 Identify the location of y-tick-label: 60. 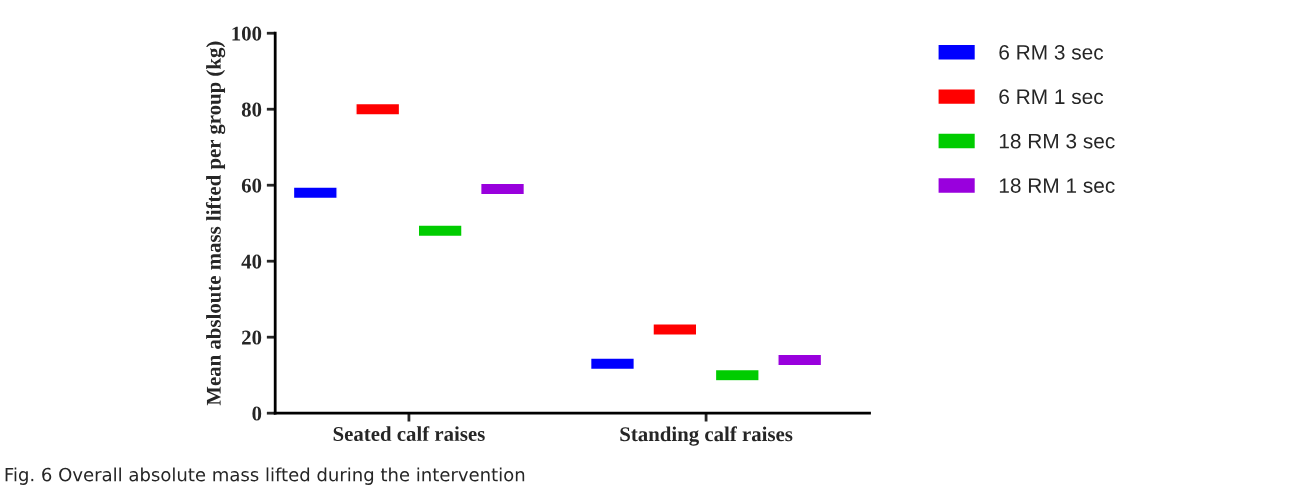
(251, 185).